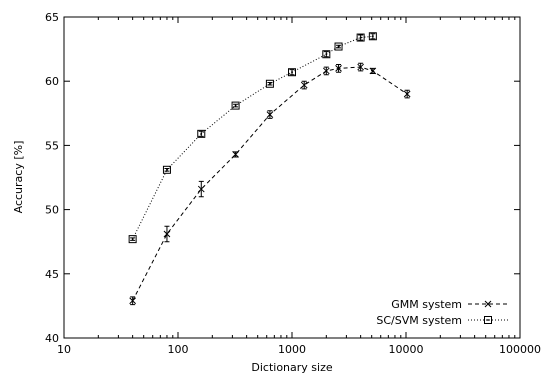  What do you see at coordinates (426, 304) in the screenshot?
I see `legend-label: GMM system` at bounding box center [426, 304].